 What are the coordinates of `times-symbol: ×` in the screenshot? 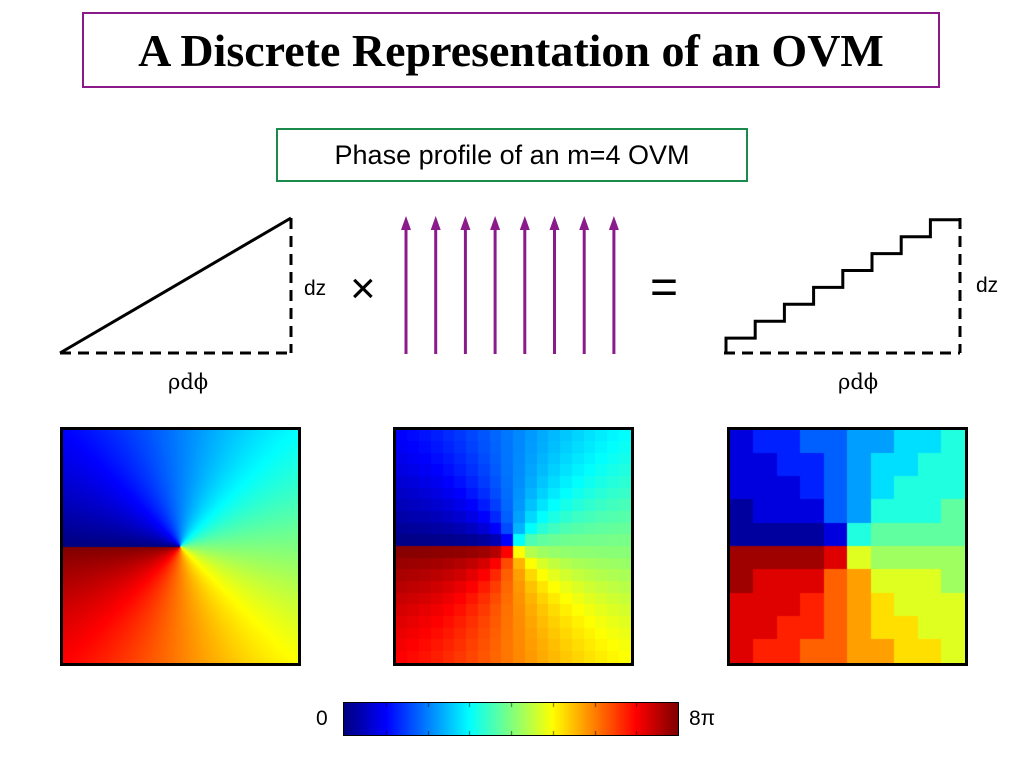 It's located at (363, 288).